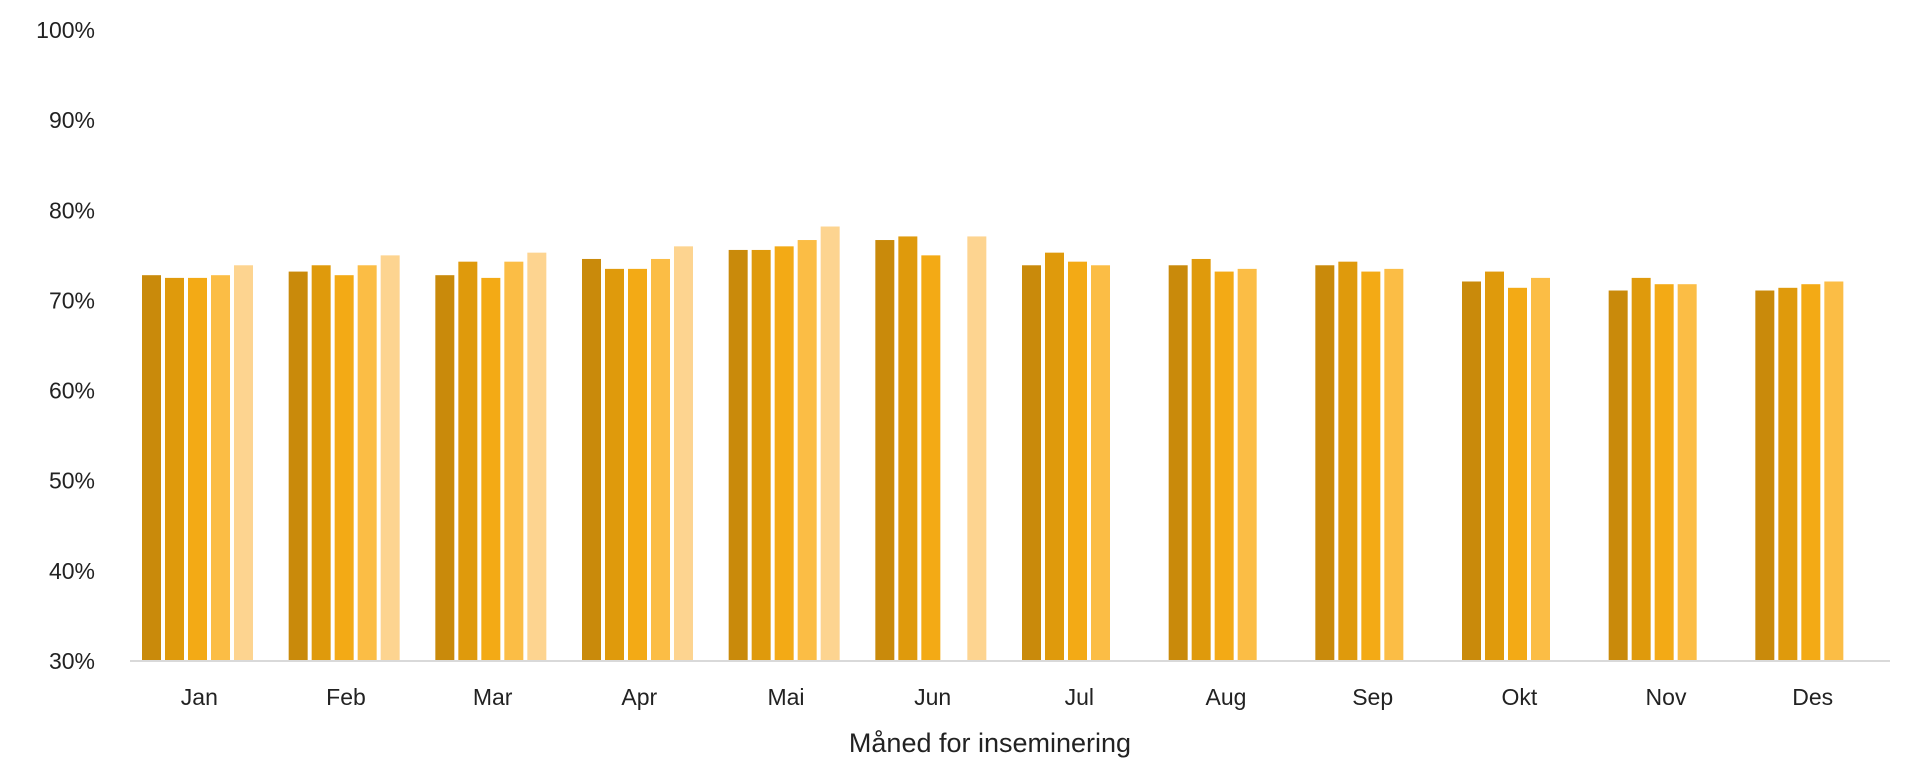 The width and height of the screenshot is (1920, 766). Describe the element at coordinates (65, 30) in the screenshot. I see `y-tick-label: 100%` at that location.